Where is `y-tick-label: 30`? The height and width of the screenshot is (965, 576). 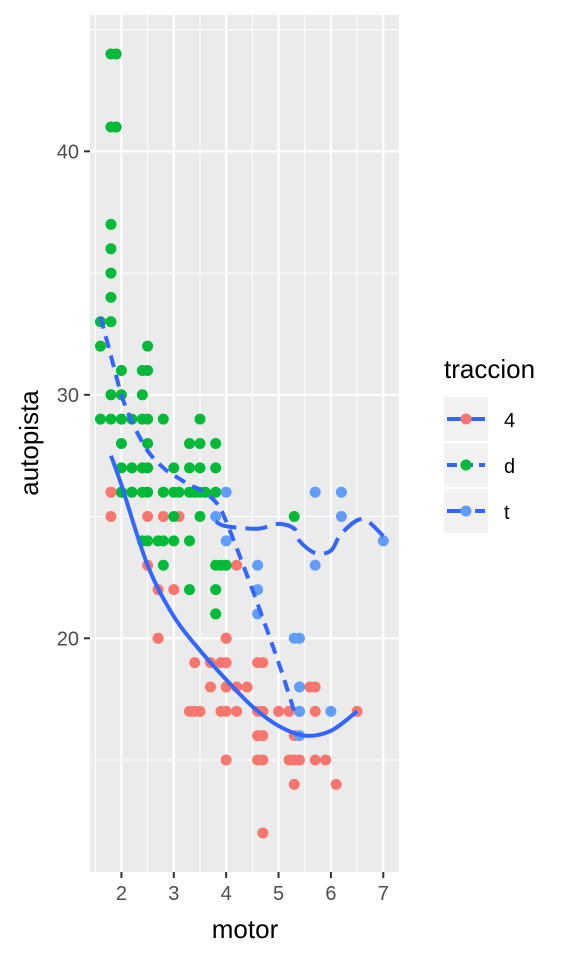 y-tick-label: 30 is located at coordinates (68, 396).